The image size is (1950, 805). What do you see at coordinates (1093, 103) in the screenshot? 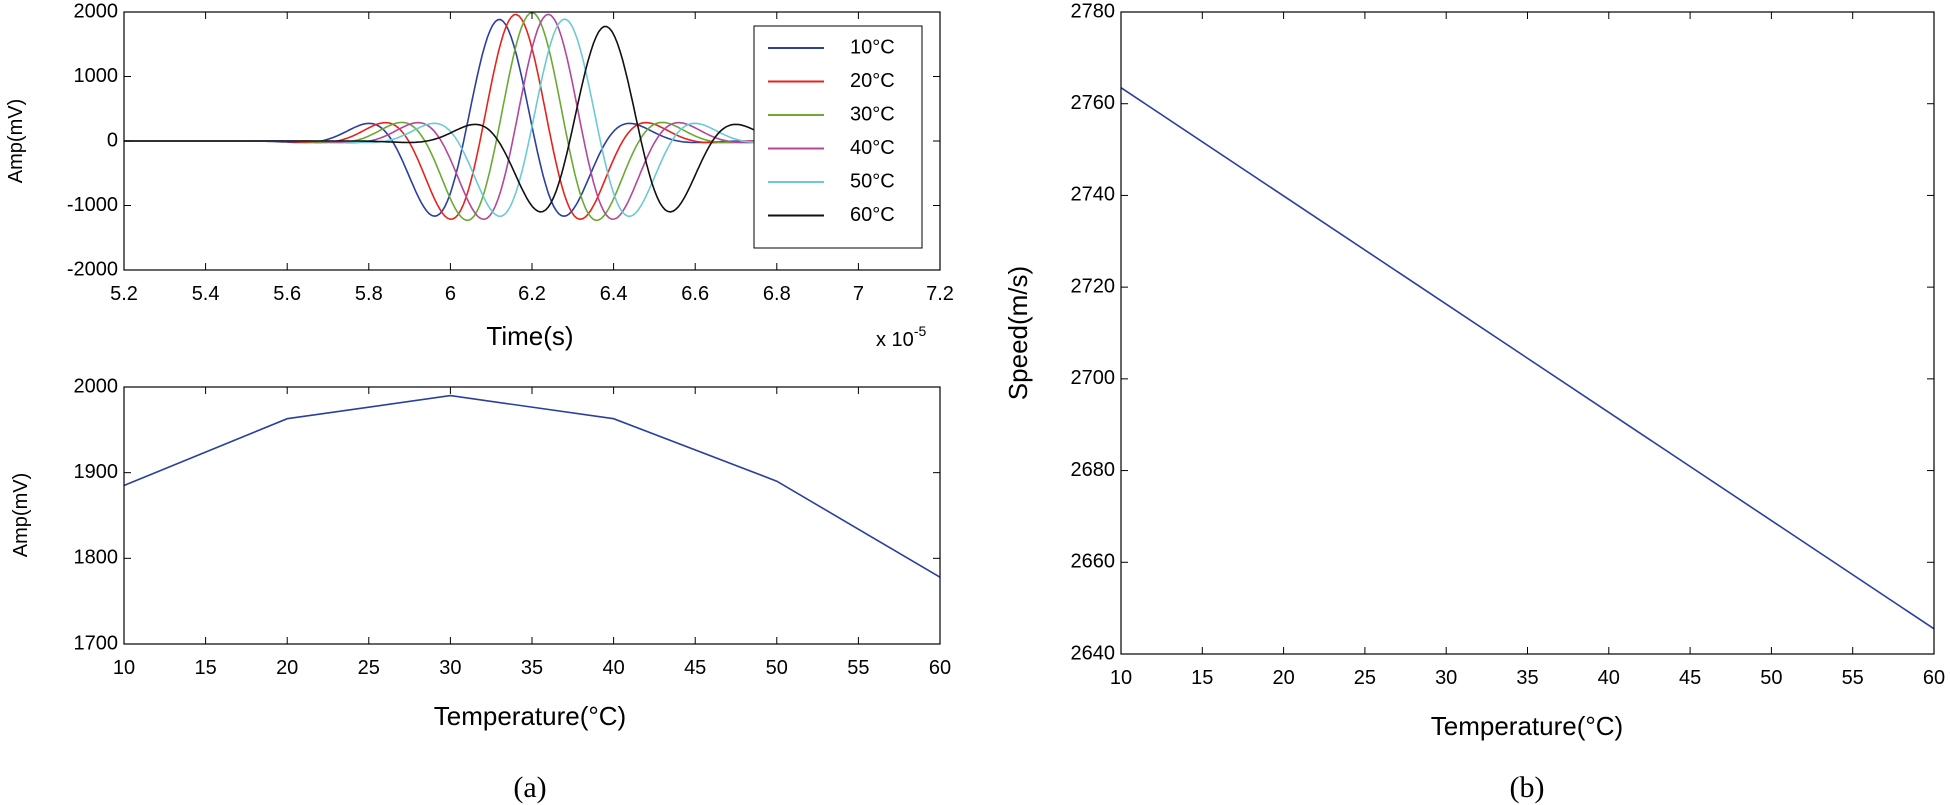
I see `y-tick-label: 2760` at bounding box center [1093, 103].